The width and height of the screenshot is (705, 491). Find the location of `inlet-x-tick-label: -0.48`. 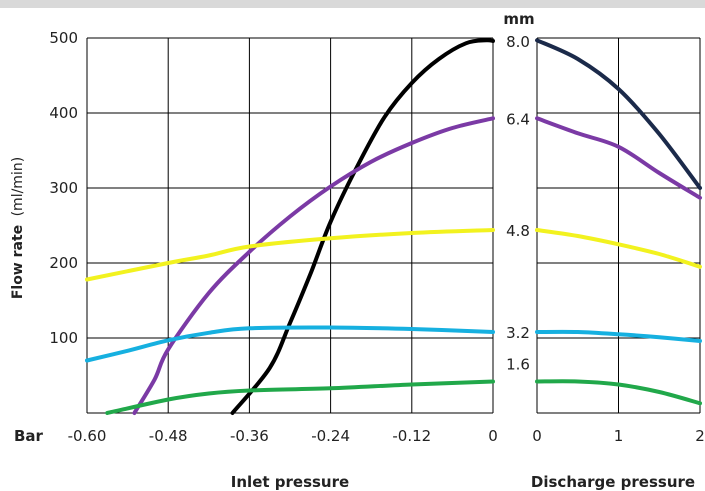

inlet-x-tick-label: -0.48 is located at coordinates (168, 436).